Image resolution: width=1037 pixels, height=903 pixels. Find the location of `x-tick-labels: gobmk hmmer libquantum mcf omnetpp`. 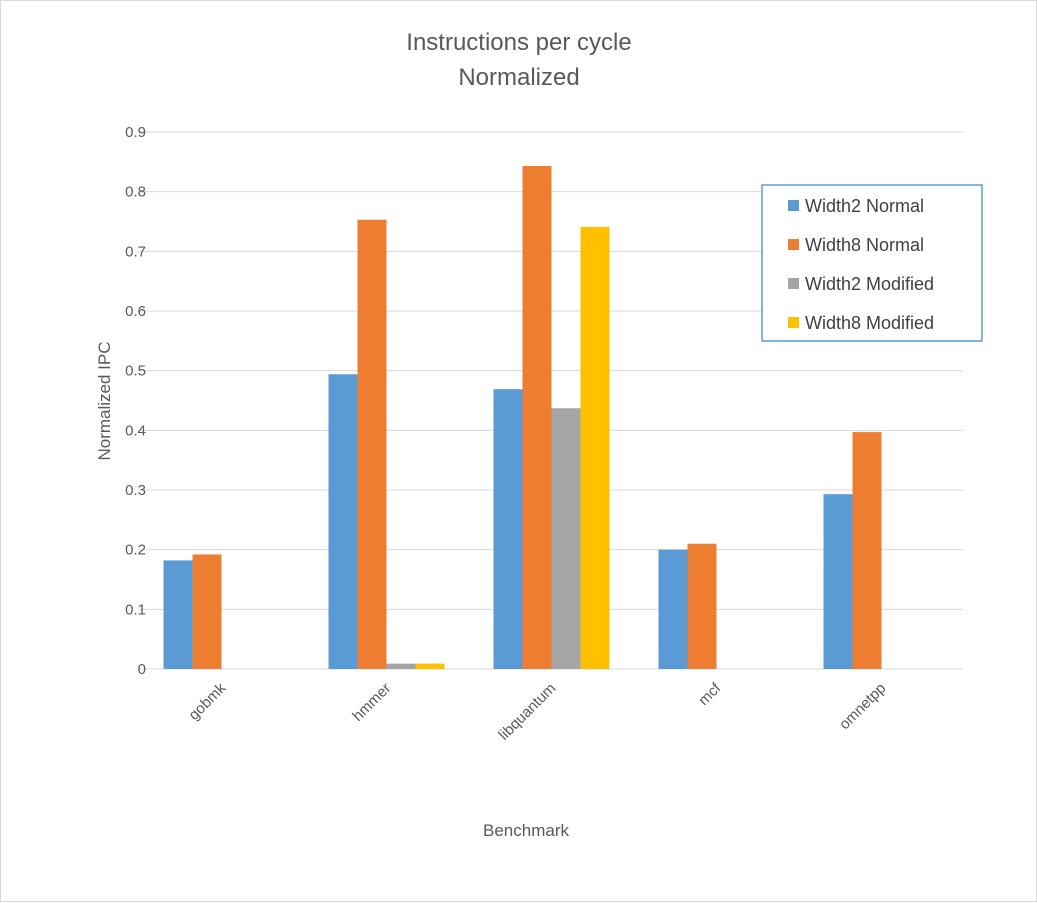

x-tick-labels: gobmk hmmer libquantum mcf omnetpp is located at coordinates (537, 711).